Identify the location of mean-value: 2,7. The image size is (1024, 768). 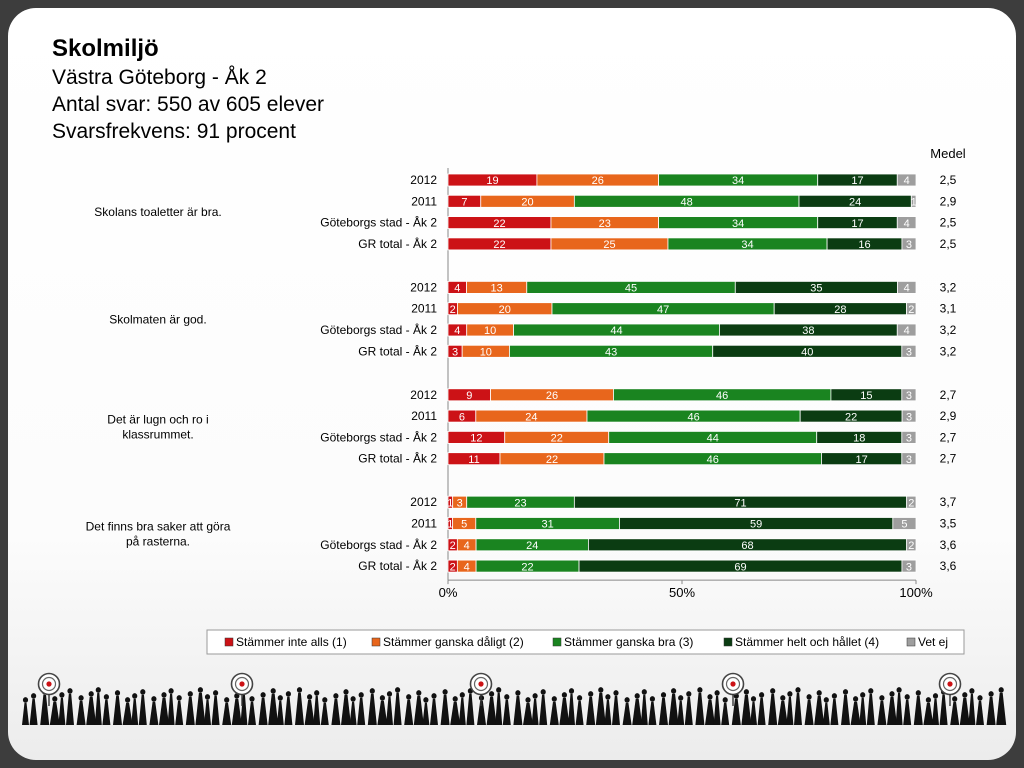
(948, 437).